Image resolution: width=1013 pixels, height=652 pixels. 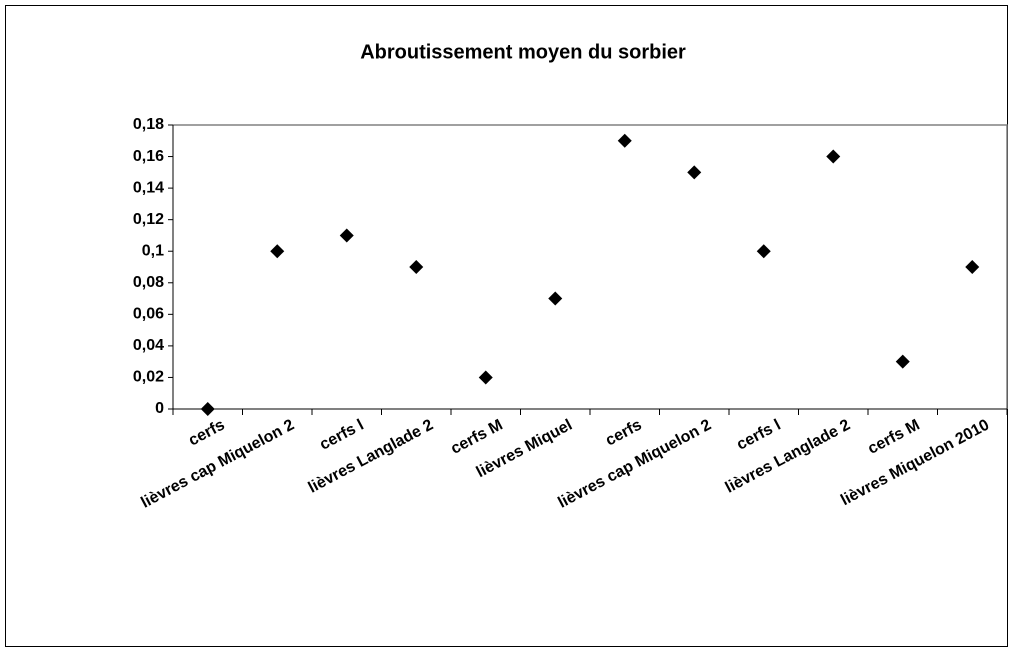 What do you see at coordinates (148, 377) in the screenshot?
I see `y-tick-label: 0,02` at bounding box center [148, 377].